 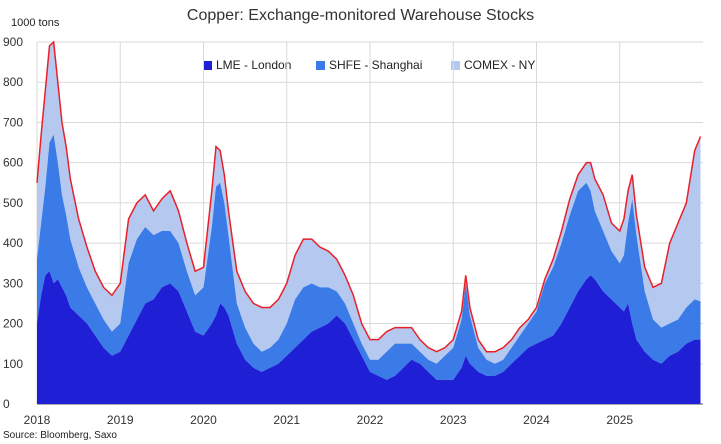 What do you see at coordinates (500, 65) in the screenshot?
I see `legend-label-comex: COMEX - NY` at bounding box center [500, 65].